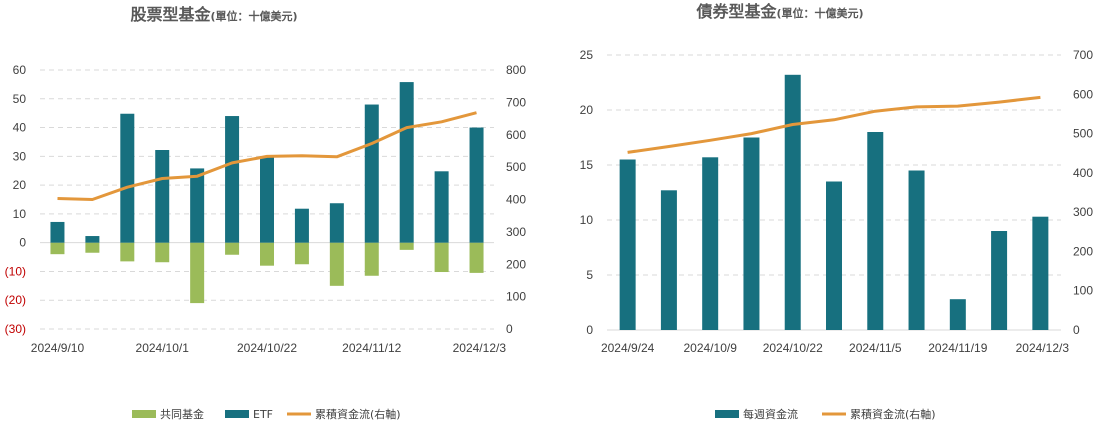 The width and height of the screenshot is (1105, 425). I want to click on x-axis-tick-label: 2024/11/12, so click(371, 348).